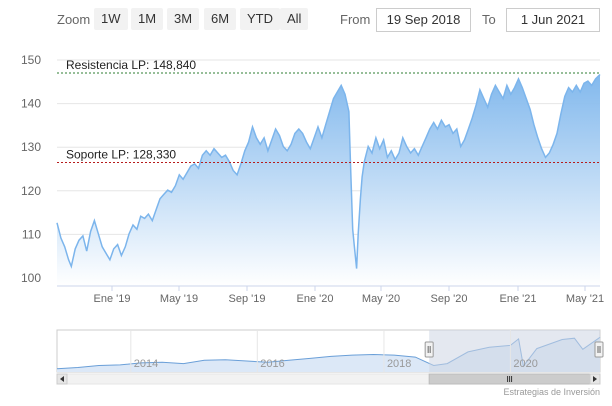 The width and height of the screenshot is (612, 406). I want to click on x-tick-label: May '21, so click(585, 299).